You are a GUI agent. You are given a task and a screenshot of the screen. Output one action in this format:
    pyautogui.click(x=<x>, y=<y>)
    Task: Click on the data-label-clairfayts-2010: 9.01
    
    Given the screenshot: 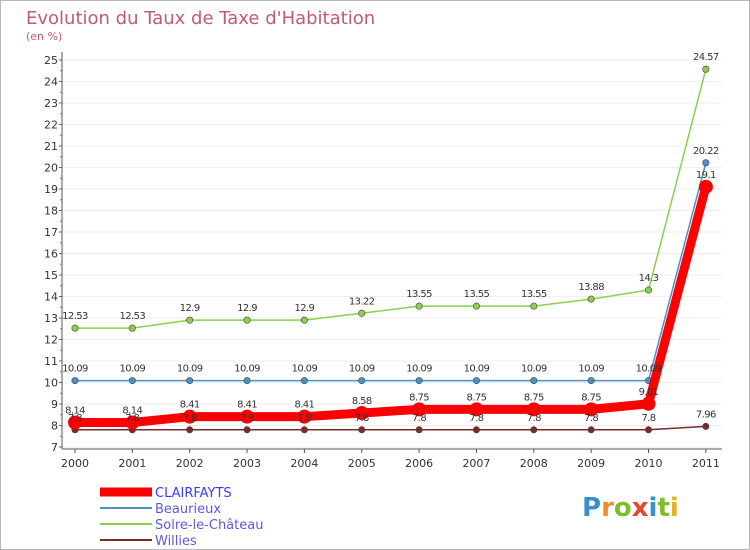 What is the action you would take?
    pyautogui.click(x=649, y=392)
    